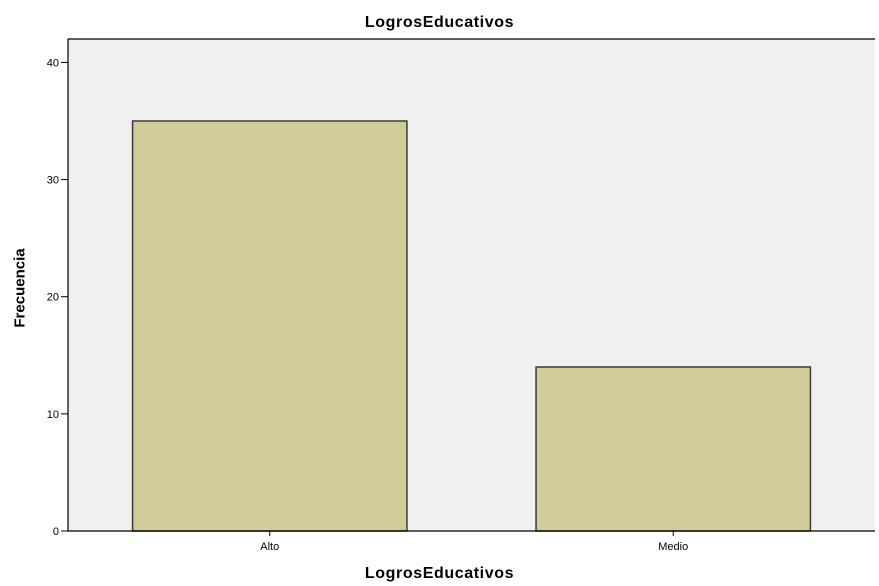 The width and height of the screenshot is (879, 586). What do you see at coordinates (53, 415) in the screenshot?
I see `y-tick-label: 10` at bounding box center [53, 415].